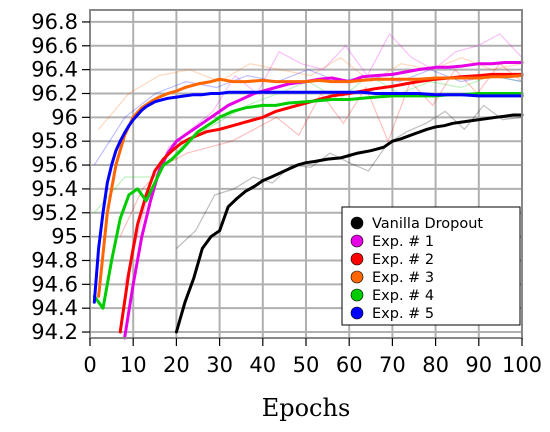 The height and width of the screenshot is (432, 550). What do you see at coordinates (435, 365) in the screenshot?
I see `x-tick-label: 80` at bounding box center [435, 365].